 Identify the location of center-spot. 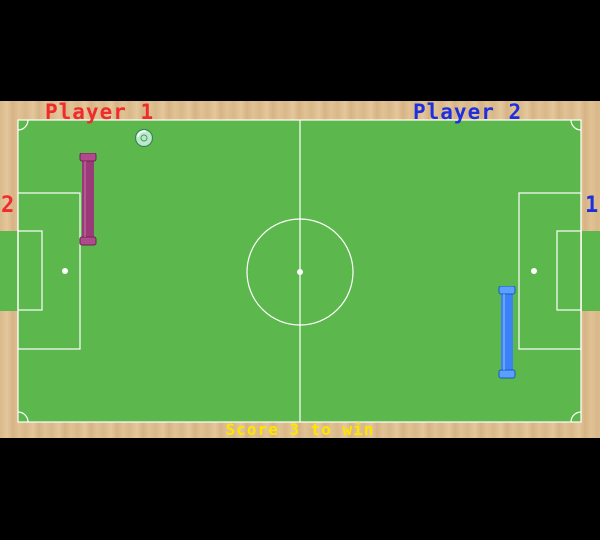
(300, 272).